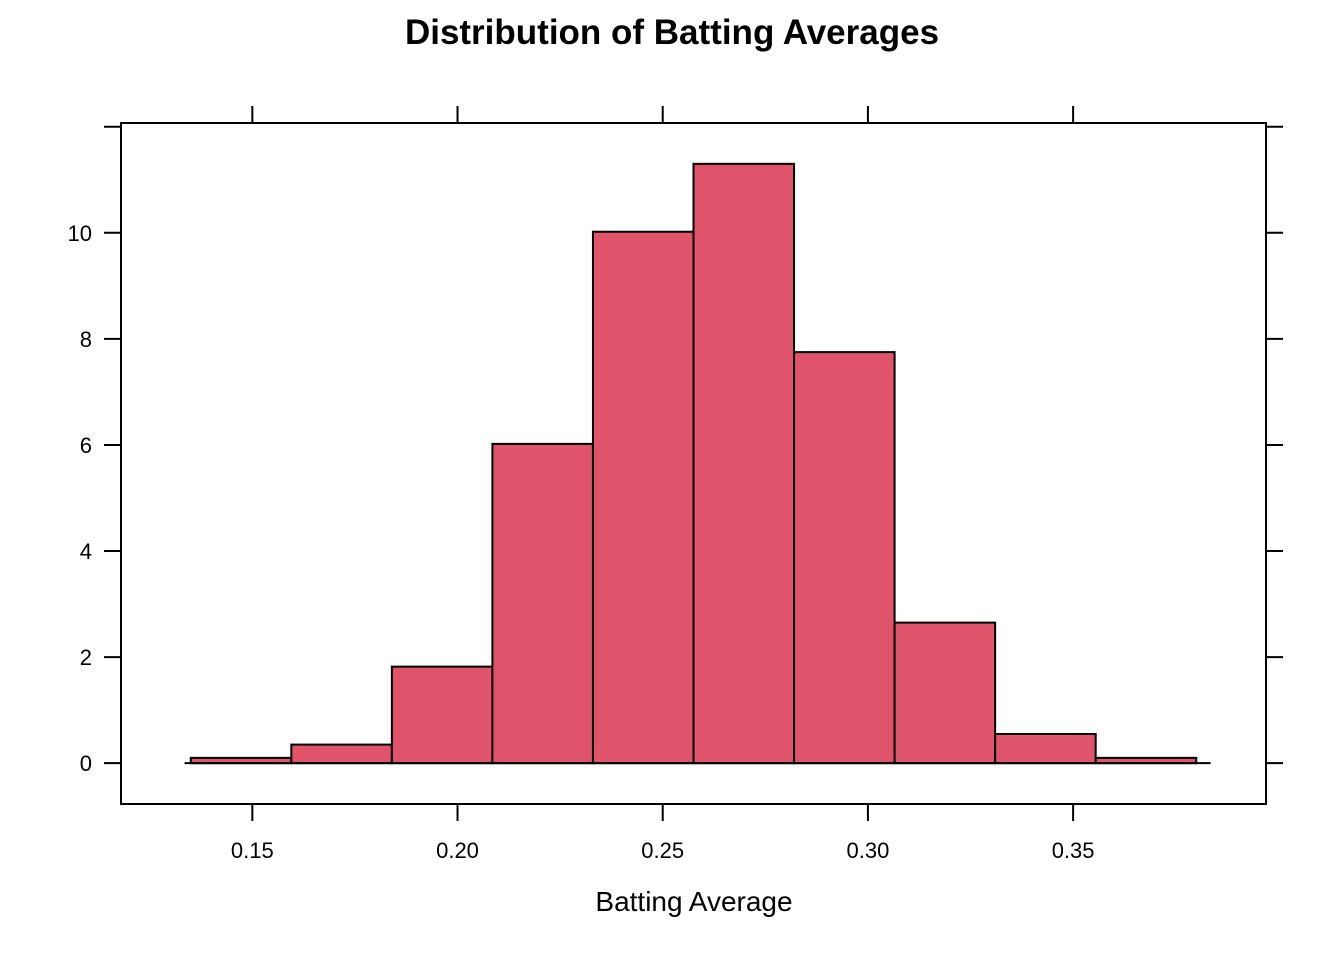  I want to click on y-tick-label-1: 0, so click(86, 763).